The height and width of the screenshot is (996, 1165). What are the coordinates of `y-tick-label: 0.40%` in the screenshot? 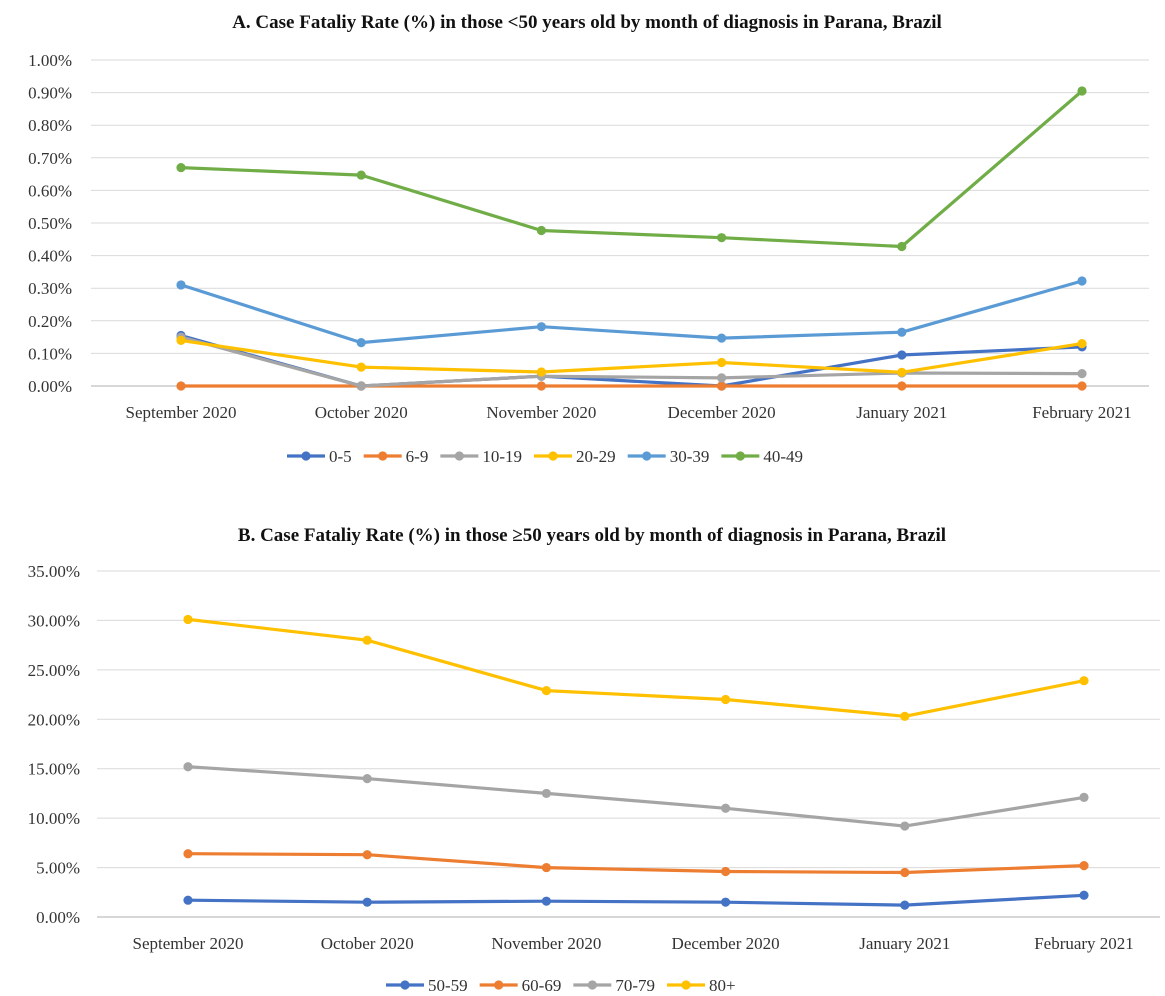 It's located at (50, 256).